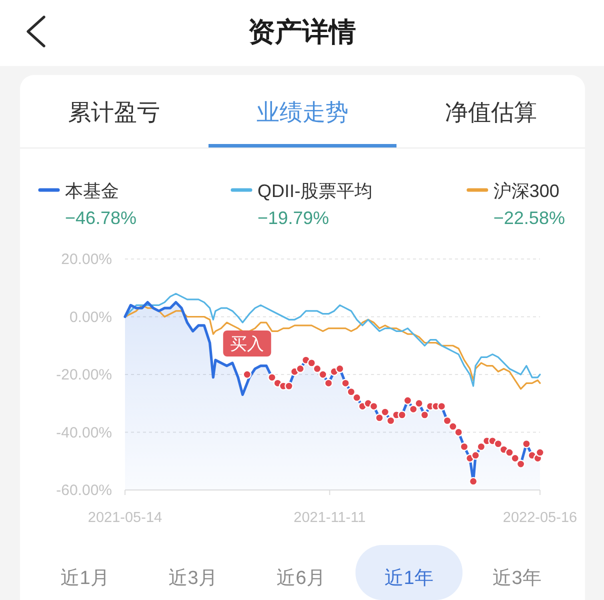 The width and height of the screenshot is (604, 600). I want to click on legend-label: 沪深300, so click(526, 191).